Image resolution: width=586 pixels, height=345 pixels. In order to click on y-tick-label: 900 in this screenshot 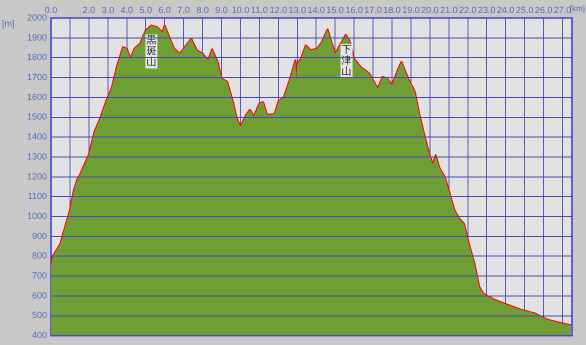, I will do `click(39, 235)`.